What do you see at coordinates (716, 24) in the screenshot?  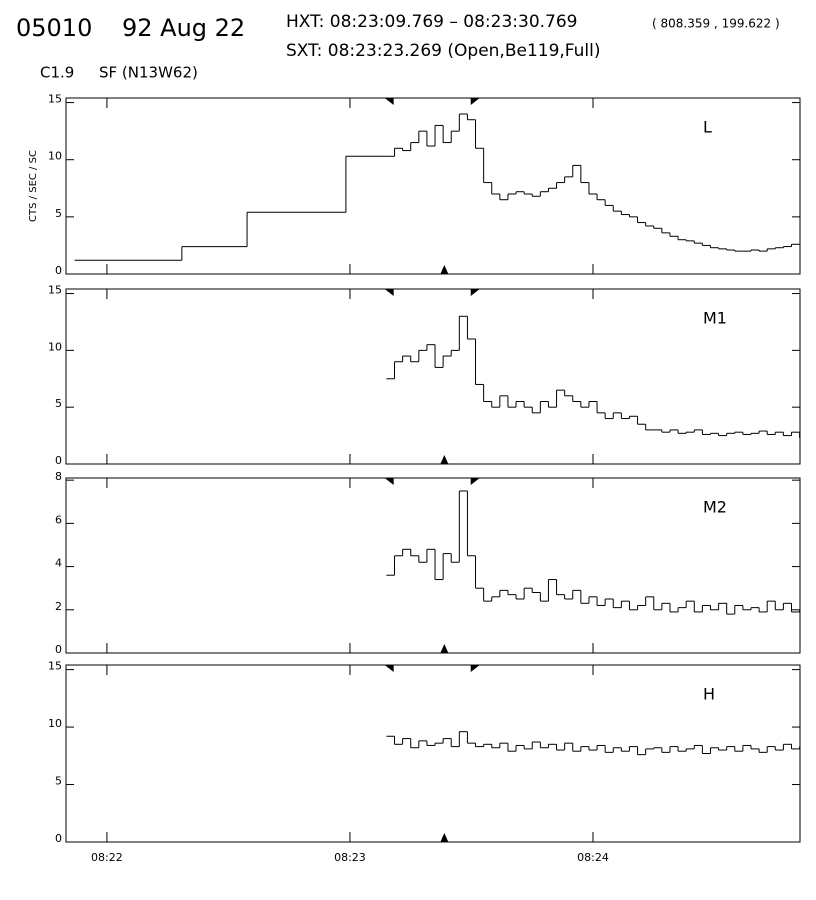 I see `coords: ( 808.359 , 199.622 )` at bounding box center [716, 24].